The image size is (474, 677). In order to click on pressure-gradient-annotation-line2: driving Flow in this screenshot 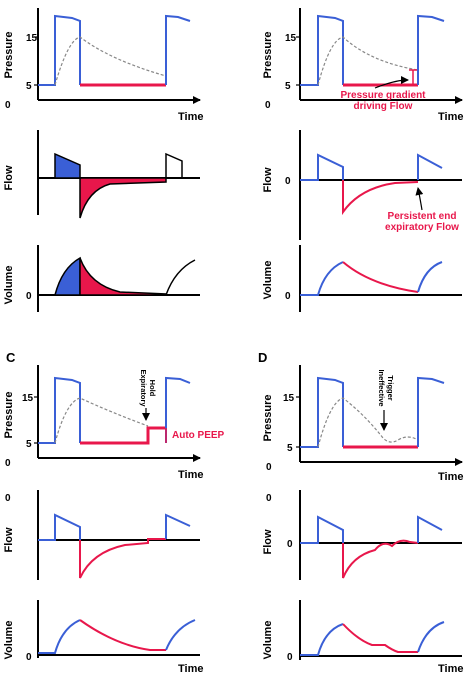, I will do `click(383, 106)`.